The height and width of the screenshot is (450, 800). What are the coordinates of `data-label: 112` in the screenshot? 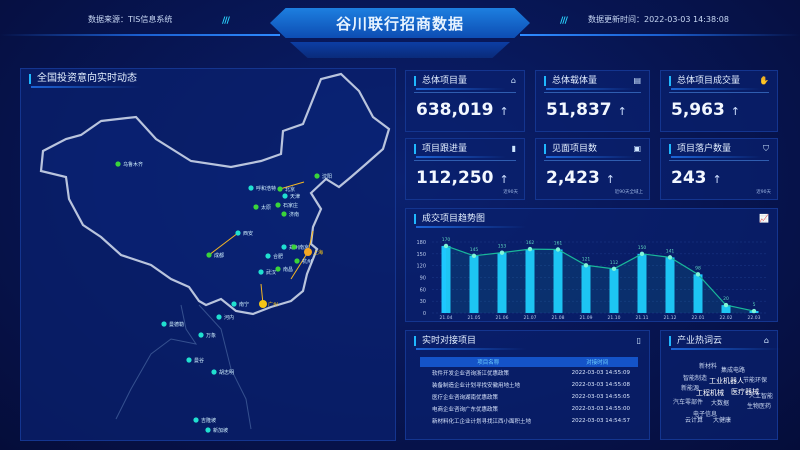 It's located at (614, 263).